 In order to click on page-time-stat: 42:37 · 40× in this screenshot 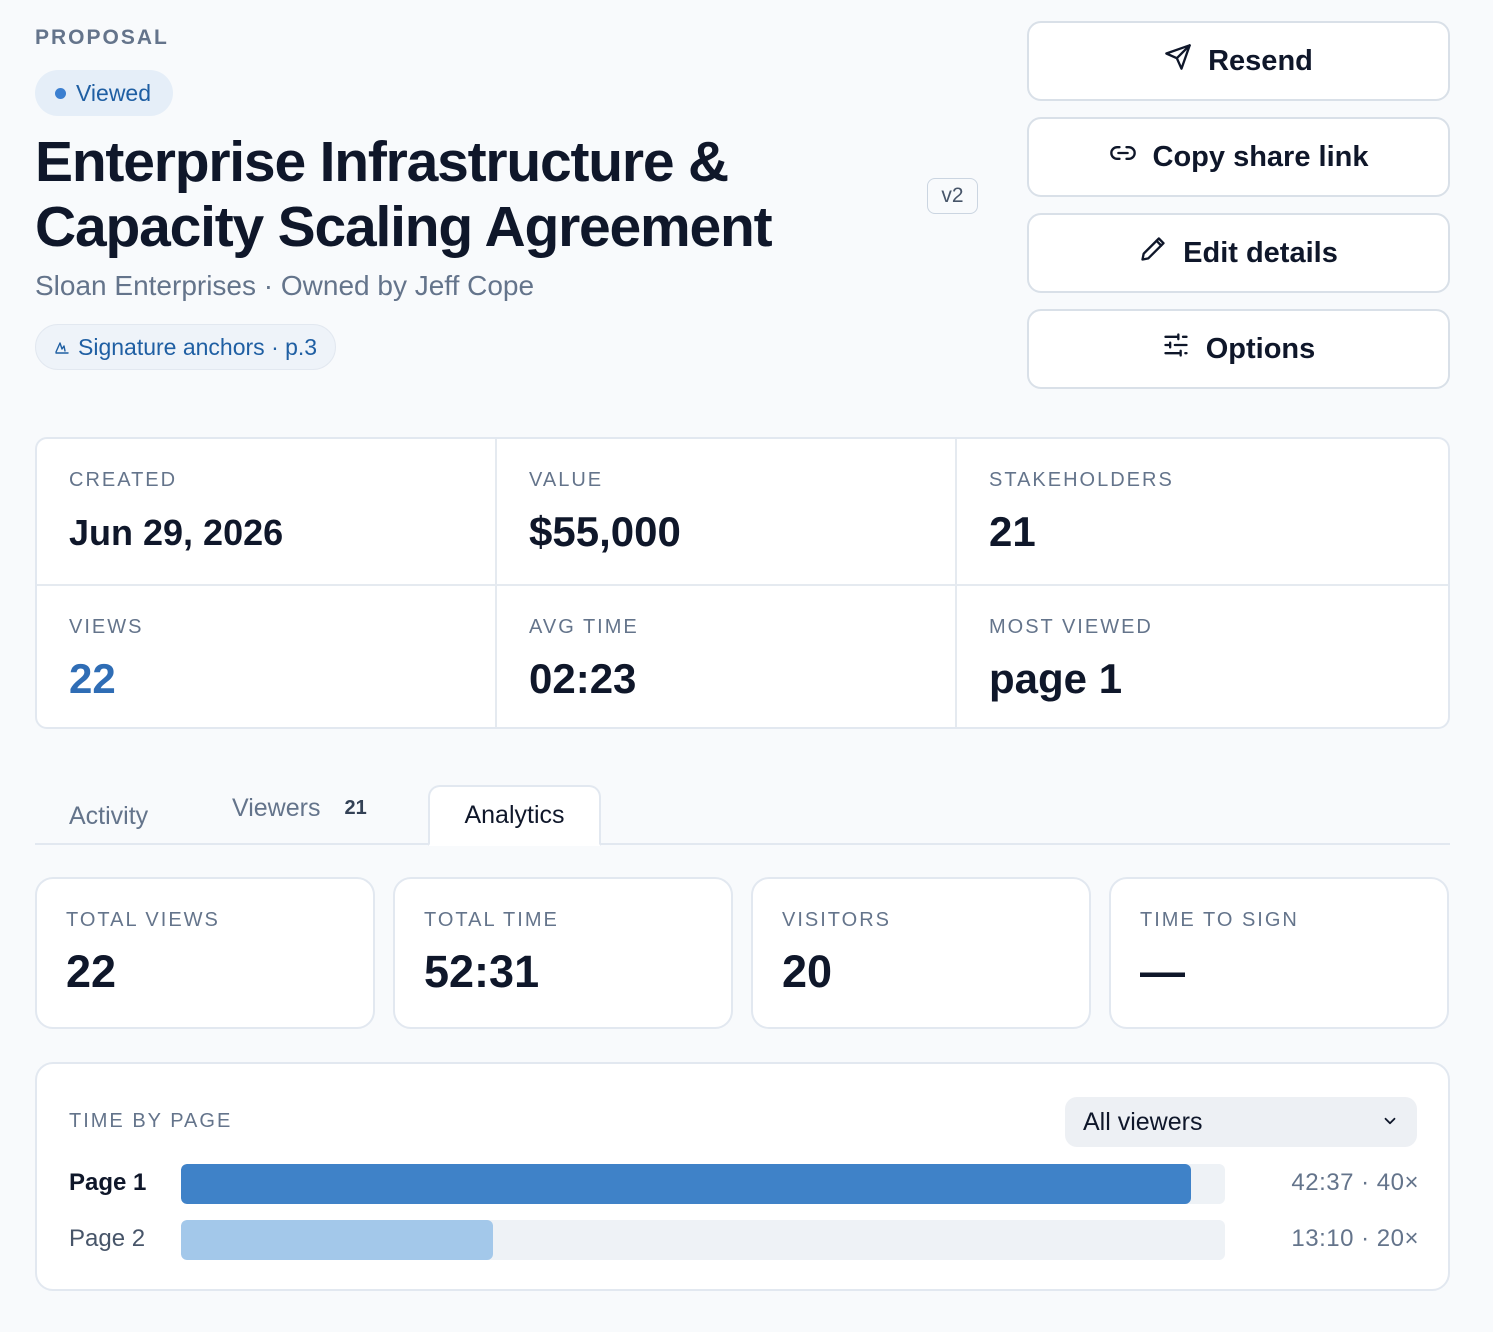, I will do `click(1355, 1183)`.